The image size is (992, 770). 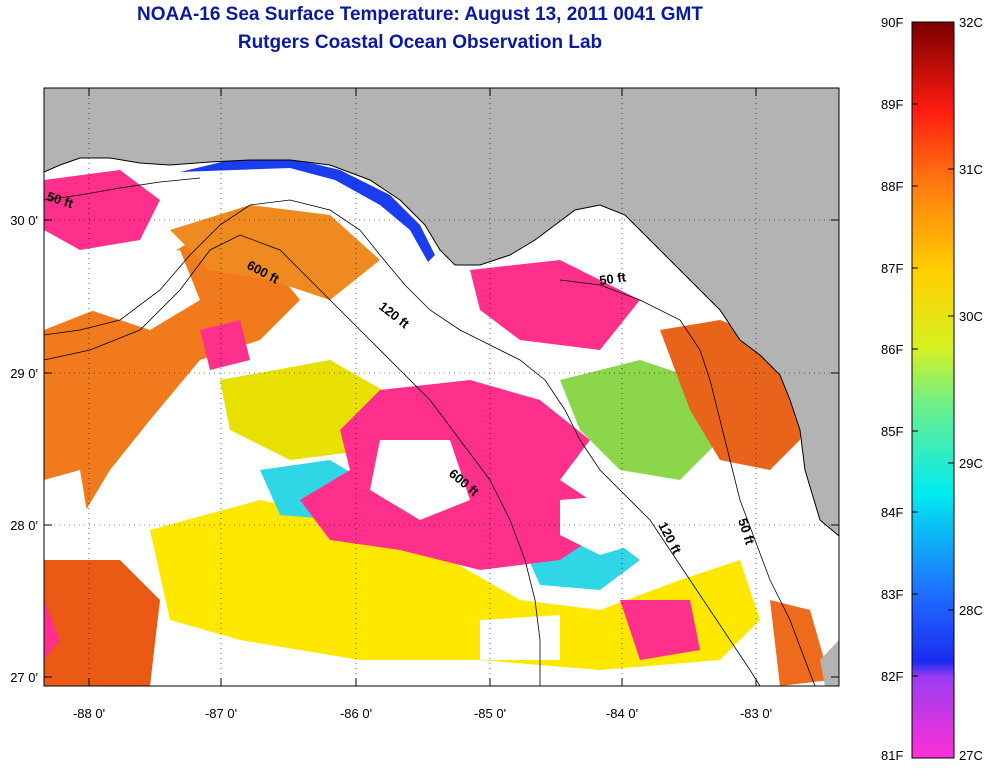 What do you see at coordinates (971, 610) in the screenshot?
I see `colorbar-c-label: 28C` at bounding box center [971, 610].